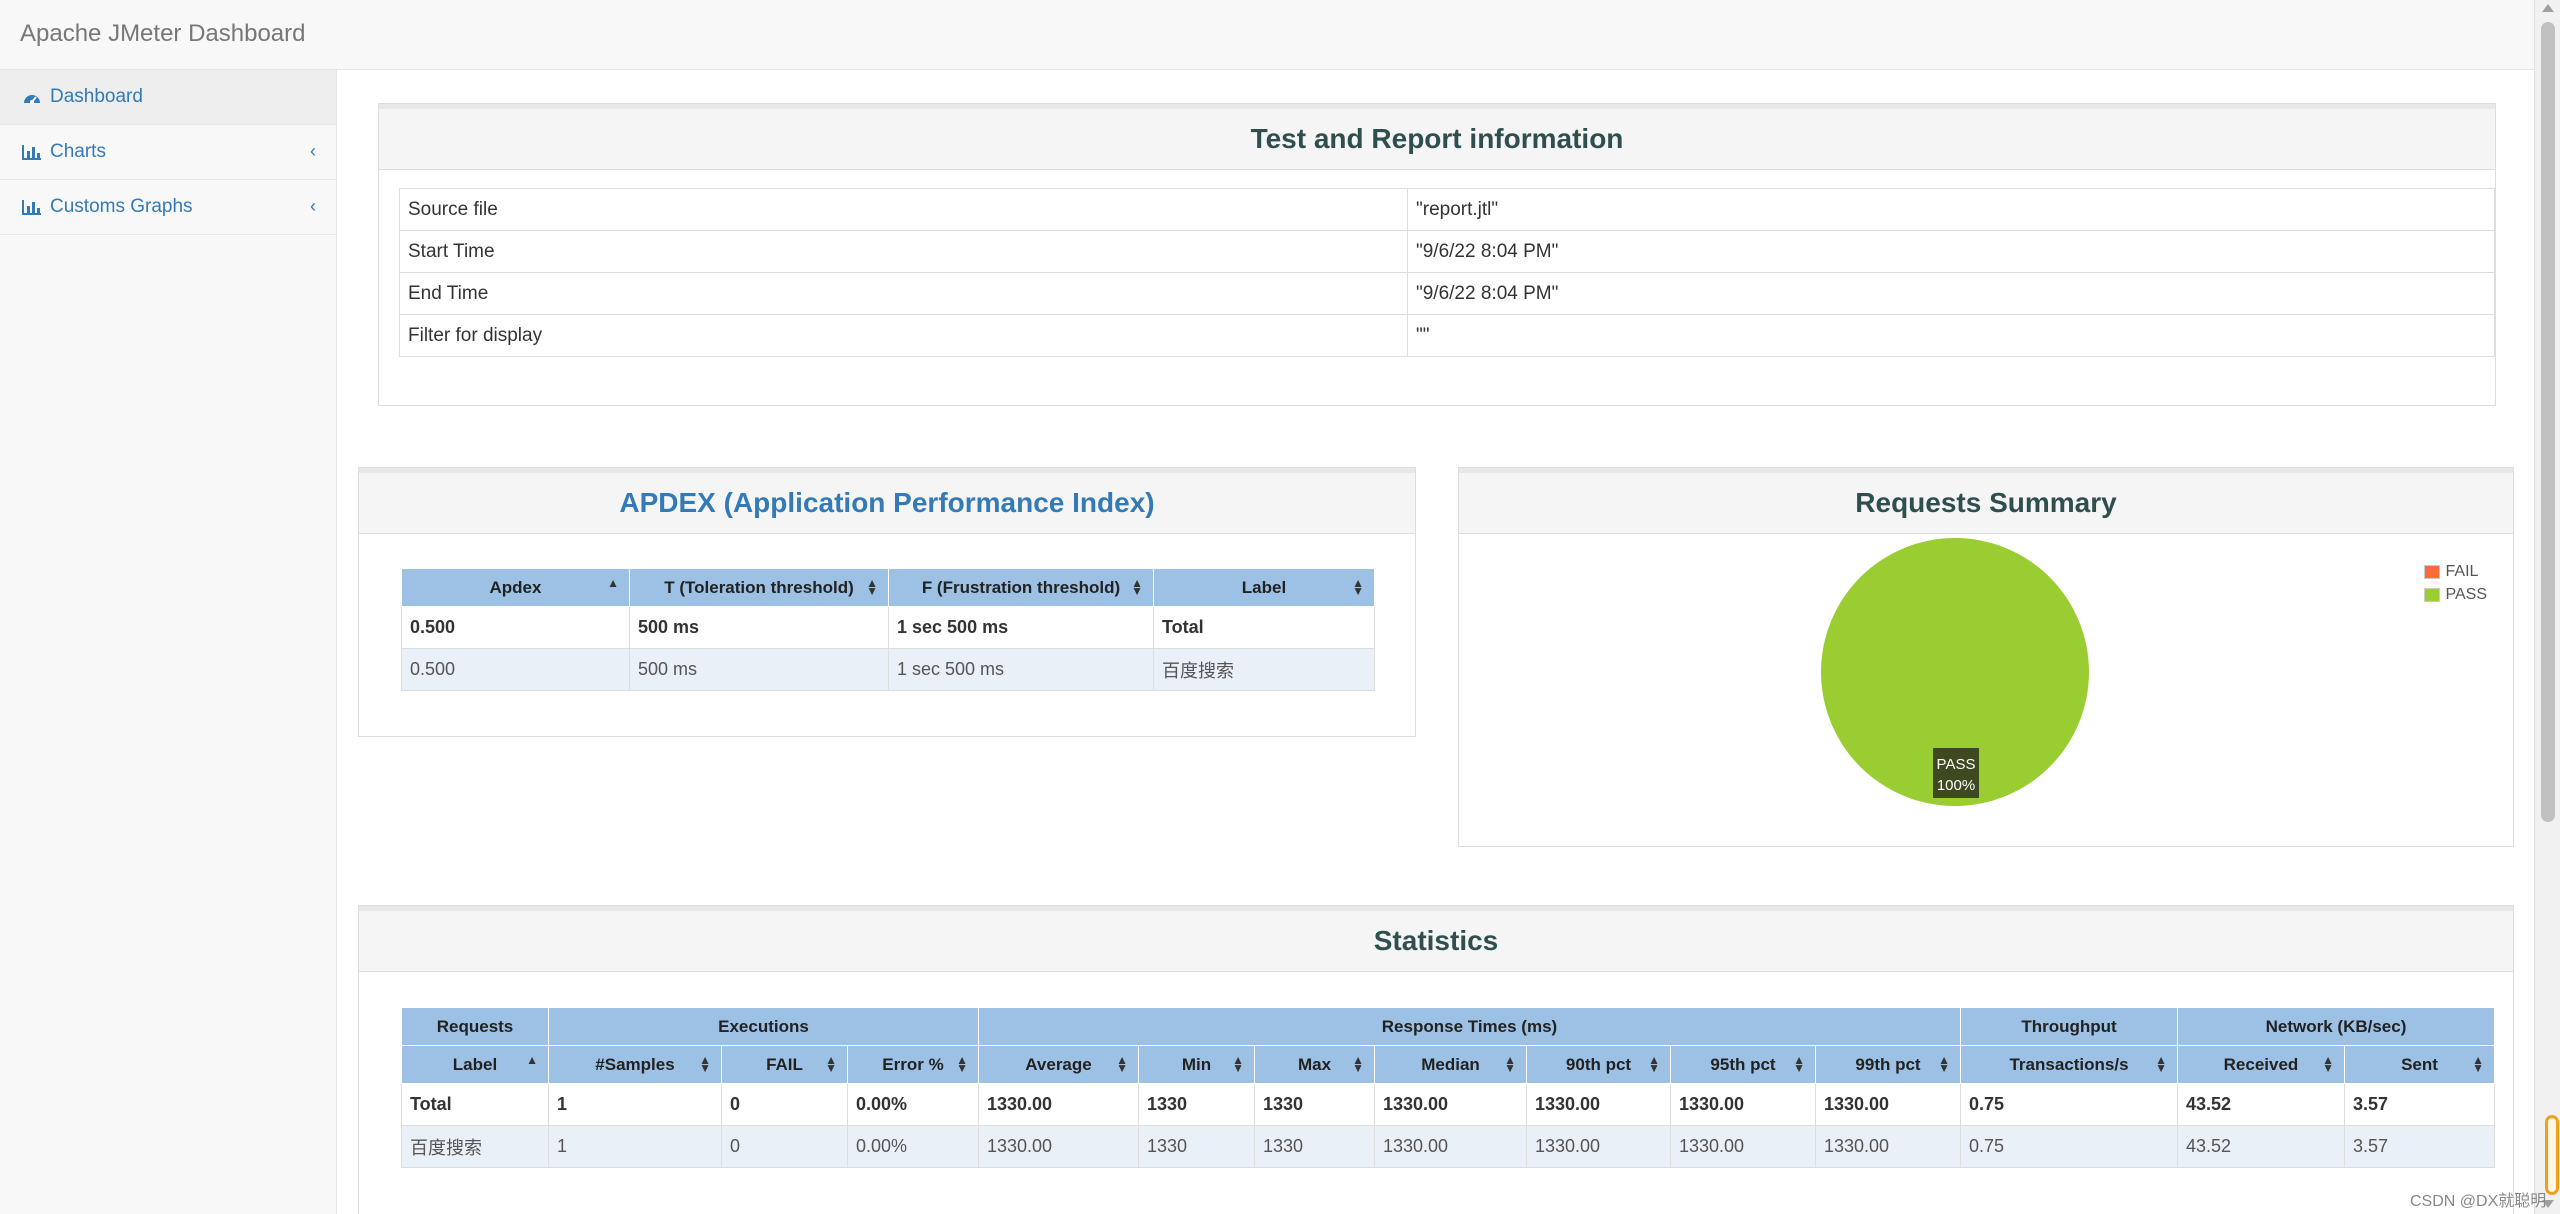 This screenshot has width=2560, height=1214. Describe the element at coordinates (903, 251) in the screenshot. I see `info-key: Start Time` at that location.